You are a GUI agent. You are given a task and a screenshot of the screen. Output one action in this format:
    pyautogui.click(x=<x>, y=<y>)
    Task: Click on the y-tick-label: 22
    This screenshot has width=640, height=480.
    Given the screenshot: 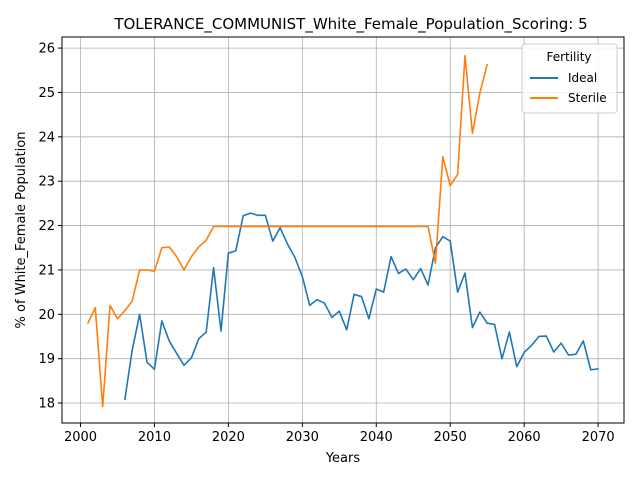 What is the action you would take?
    pyautogui.click(x=46, y=226)
    